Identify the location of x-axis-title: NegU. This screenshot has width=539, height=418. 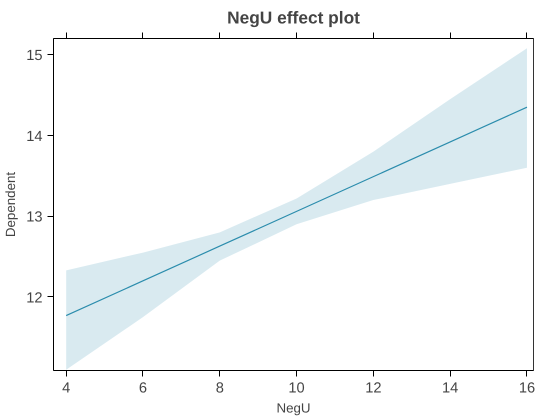
(293, 408).